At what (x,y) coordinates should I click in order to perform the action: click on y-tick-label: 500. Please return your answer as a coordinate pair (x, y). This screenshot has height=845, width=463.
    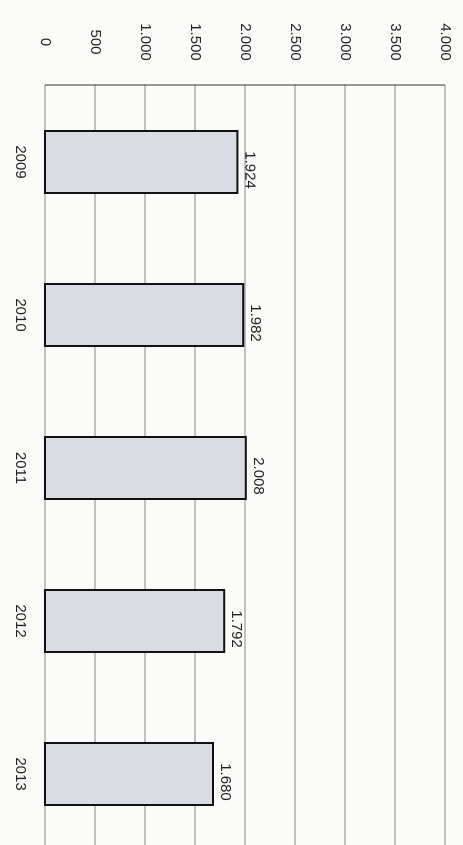
    Looking at the image, I should click on (95, 41).